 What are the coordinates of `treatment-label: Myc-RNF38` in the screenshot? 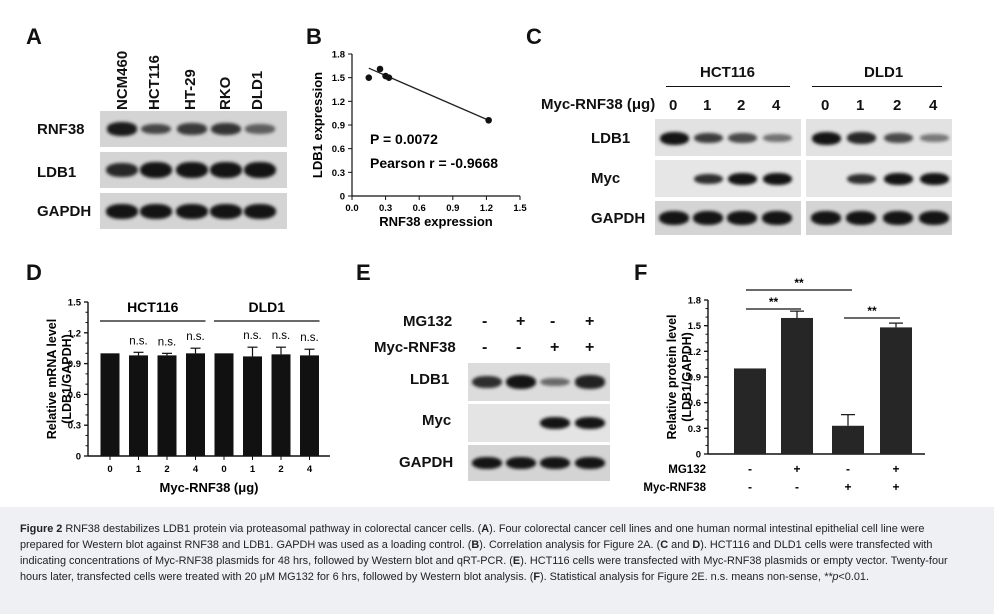 It's located at (674, 488).